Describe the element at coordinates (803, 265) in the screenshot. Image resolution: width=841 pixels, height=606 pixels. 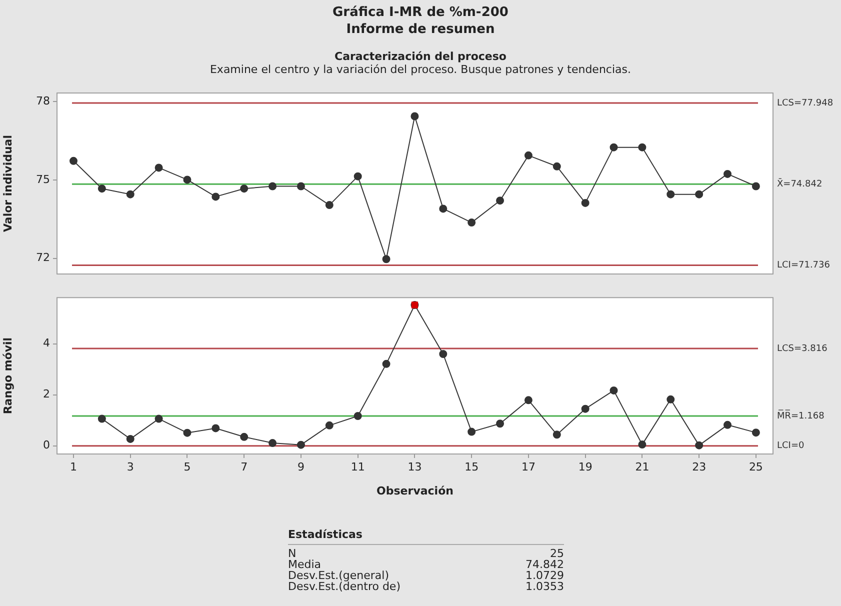
I see `ref-line-label: LCI=71.736` at that location.